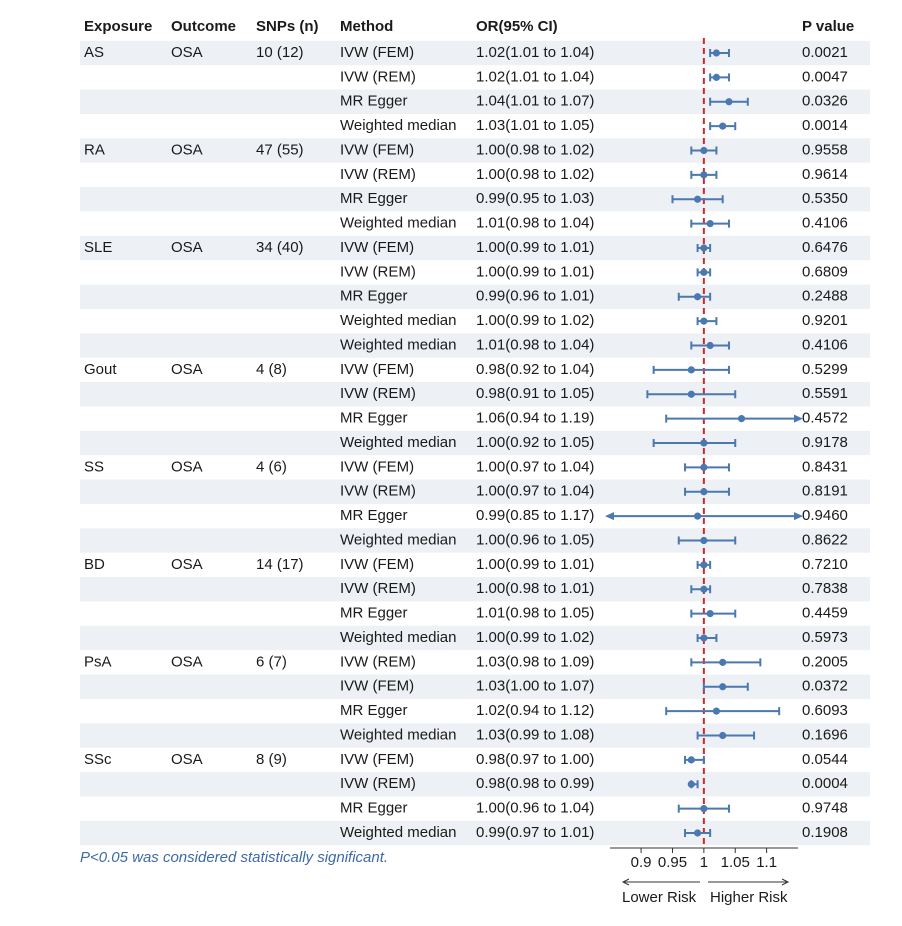 Image resolution: width=902 pixels, height=926 pixels. I want to click on p-value: 0.9201, so click(825, 320).